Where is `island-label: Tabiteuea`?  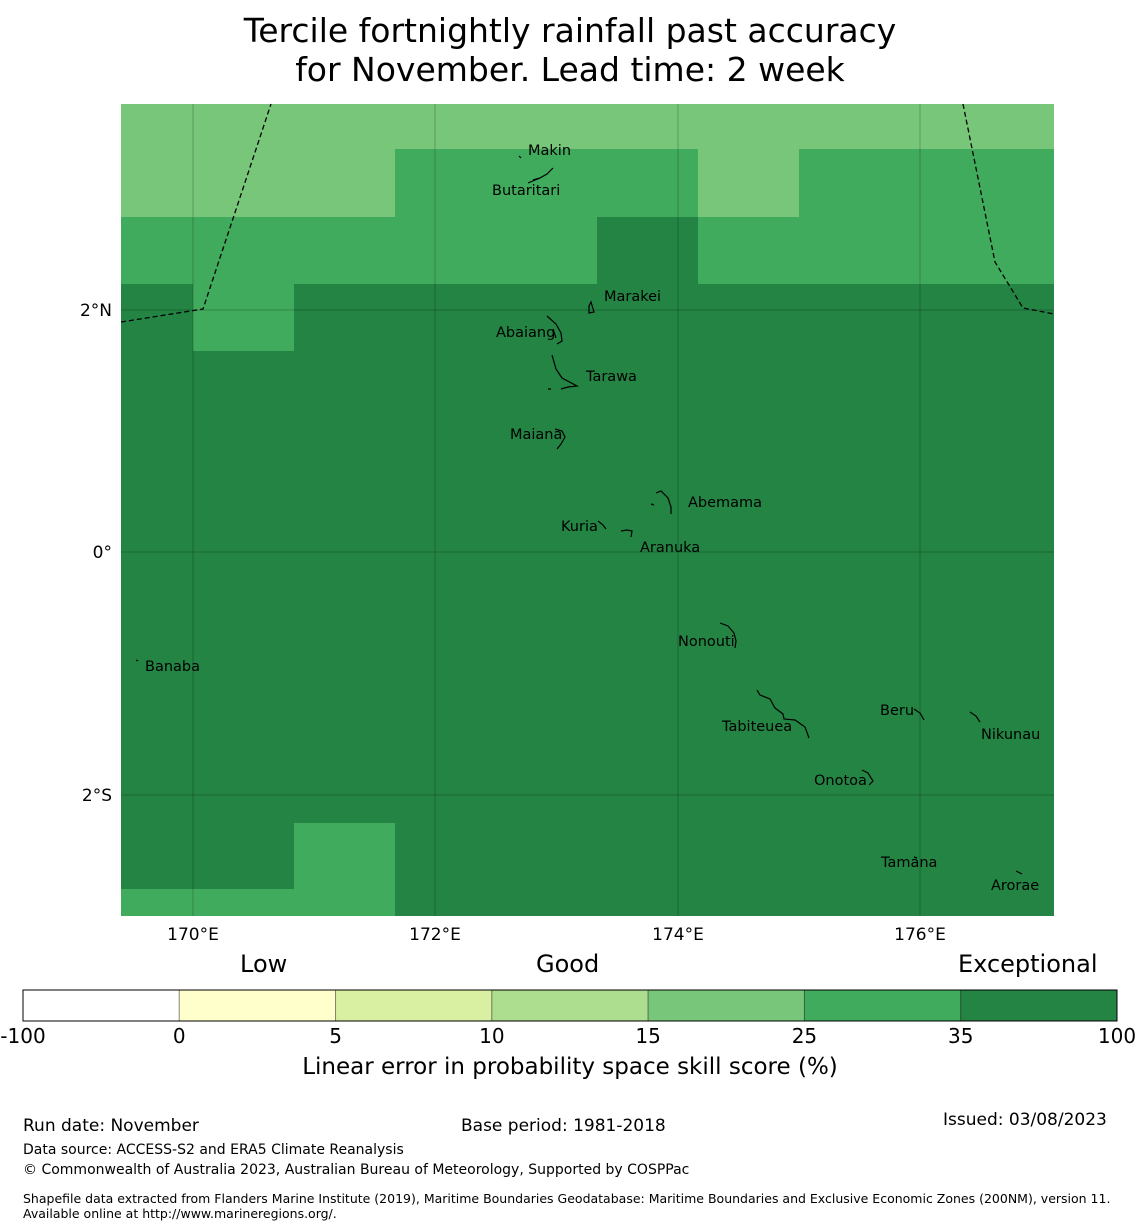
island-label: Tabiteuea is located at coordinates (756, 727).